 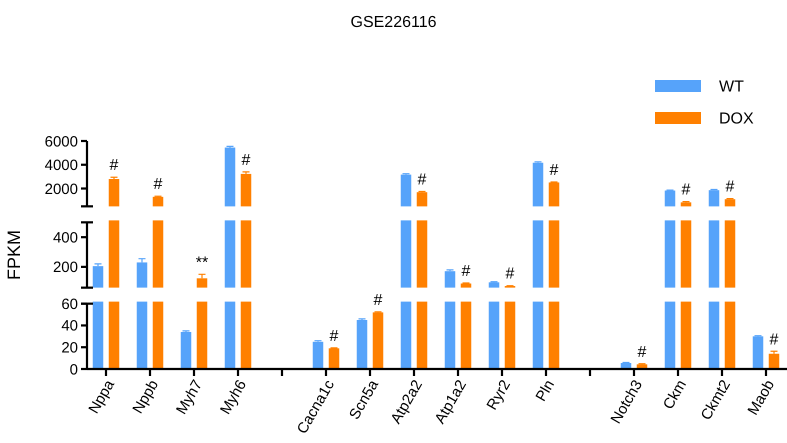 What do you see at coordinates (545, 390) in the screenshot?
I see `x-tick-label: Pln` at bounding box center [545, 390].